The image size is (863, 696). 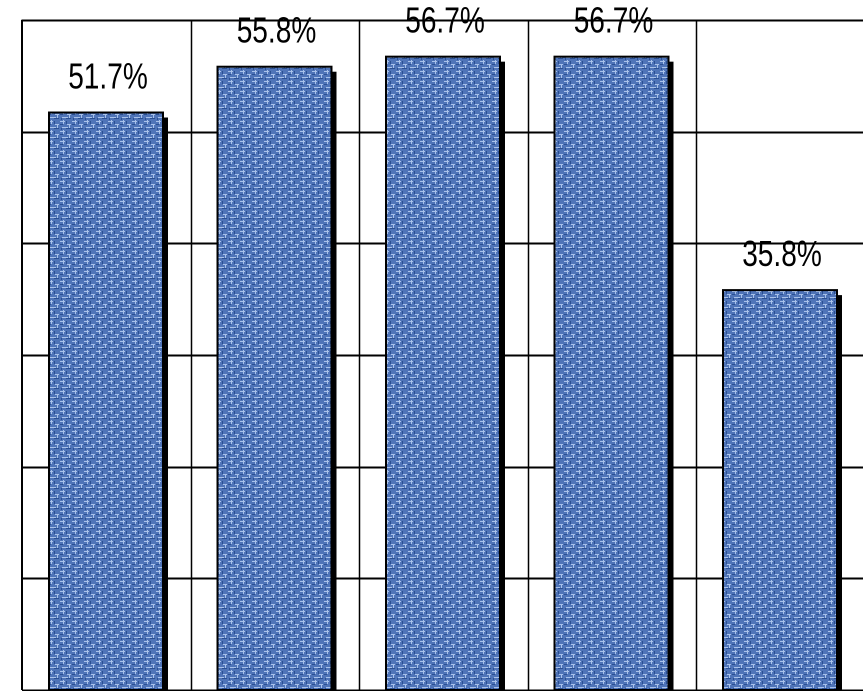 I want to click on data-label: 55.8%, so click(x=277, y=30).